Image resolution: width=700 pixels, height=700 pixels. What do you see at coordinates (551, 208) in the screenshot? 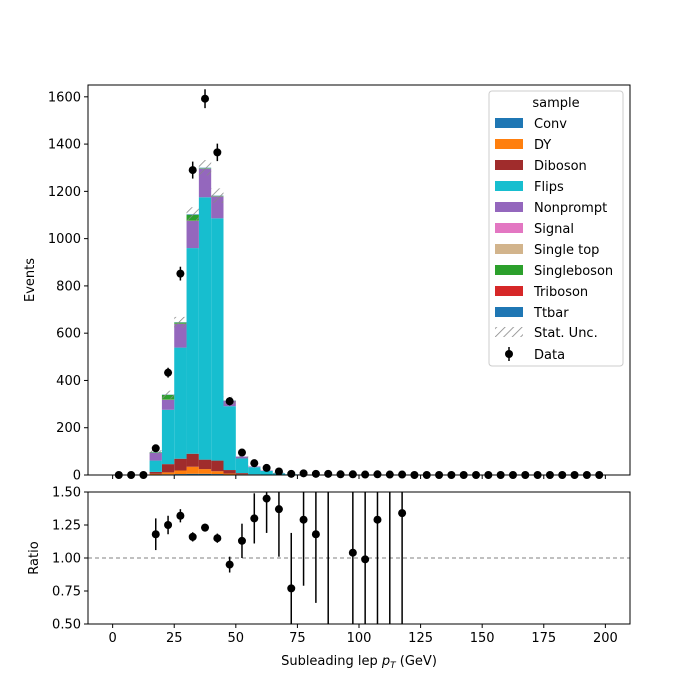
I see `legend-item-nonprompt: Nonprompt` at bounding box center [551, 208].